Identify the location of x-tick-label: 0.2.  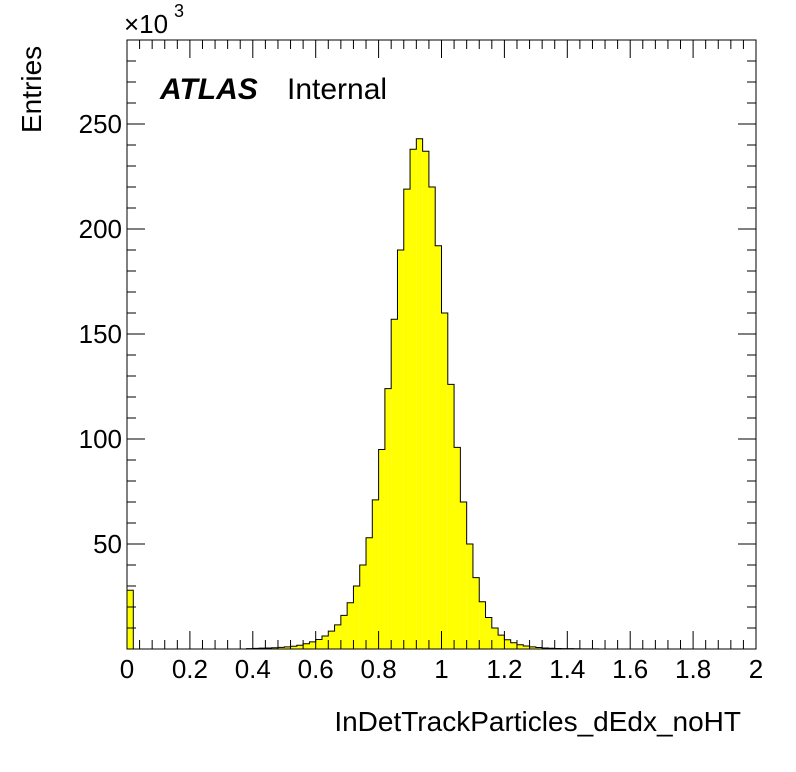
(190, 669).